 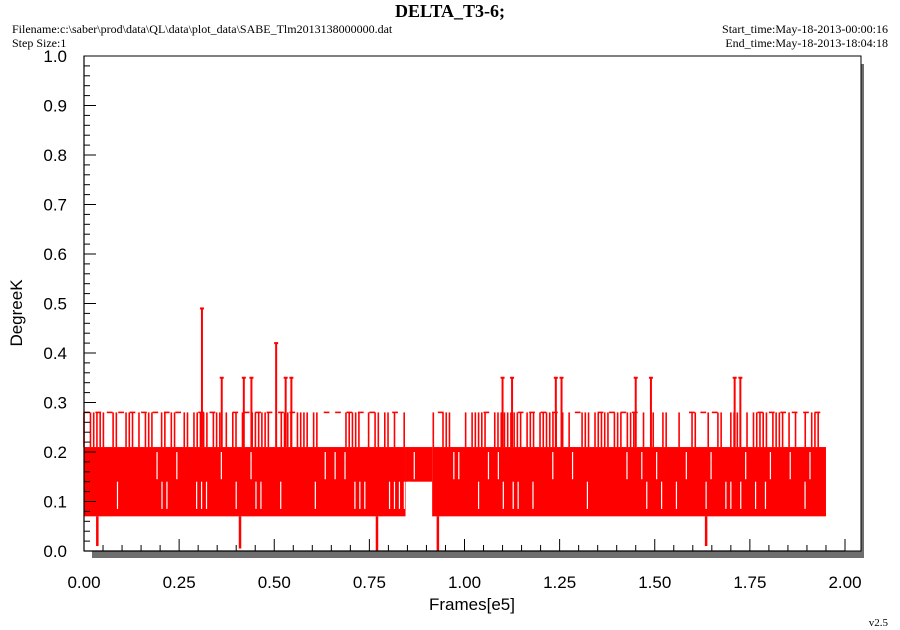 I want to click on y-tick-label: 0.6, so click(x=55, y=254).